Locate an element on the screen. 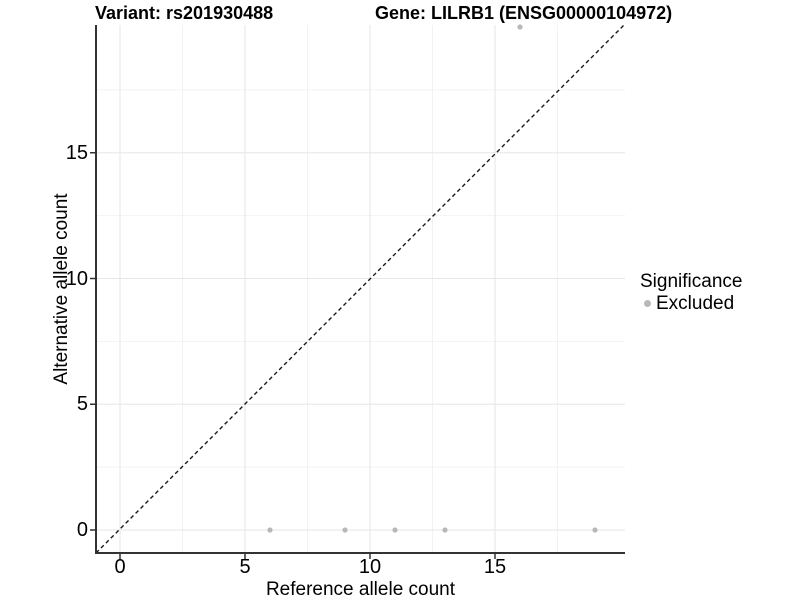 Image resolution: width=800 pixels, height=600 pixels. legend-item: Excluded is located at coordinates (691, 303).